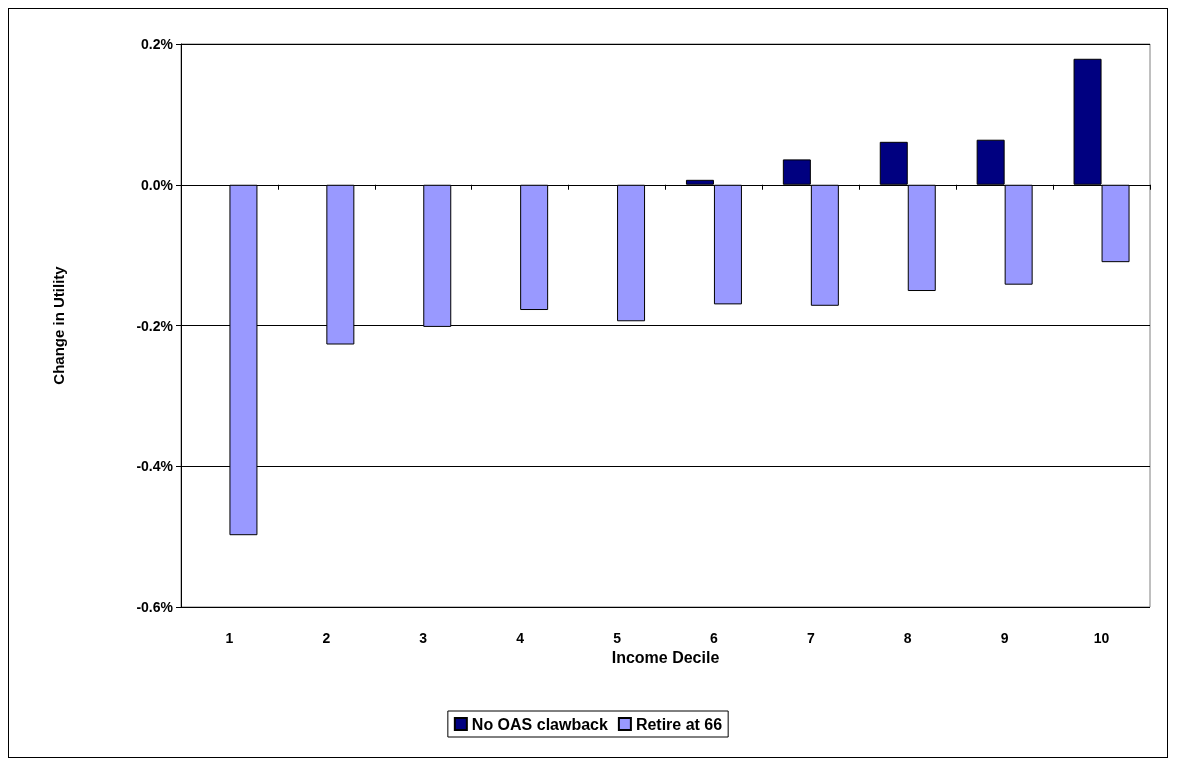  I want to click on y-tick-label: -0.2%, so click(155, 325).